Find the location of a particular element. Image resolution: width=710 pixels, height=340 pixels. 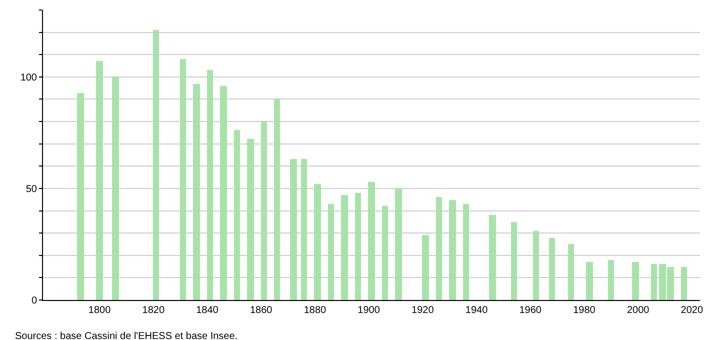

x-tick-label: 1980 is located at coordinates (584, 310).